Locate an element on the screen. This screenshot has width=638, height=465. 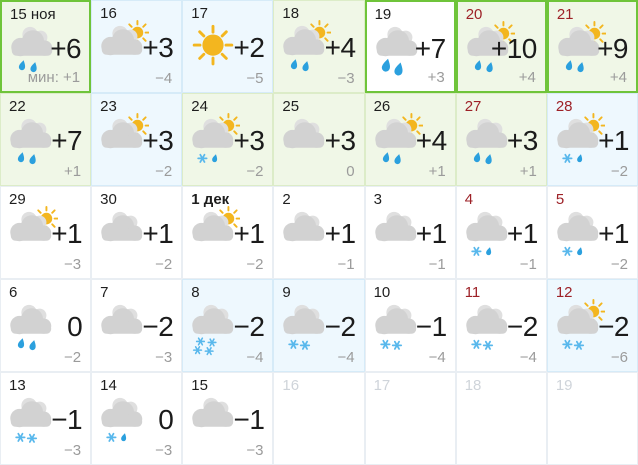
day-number: 16 is located at coordinates (108, 13).